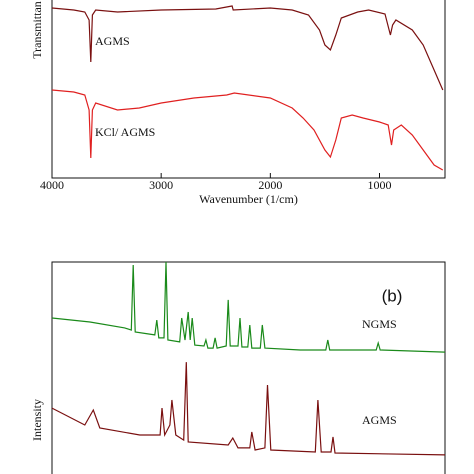 The height and width of the screenshot is (474, 474). Describe the element at coordinates (270, 185) in the screenshot. I see `x-tick-label: 2000` at that location.